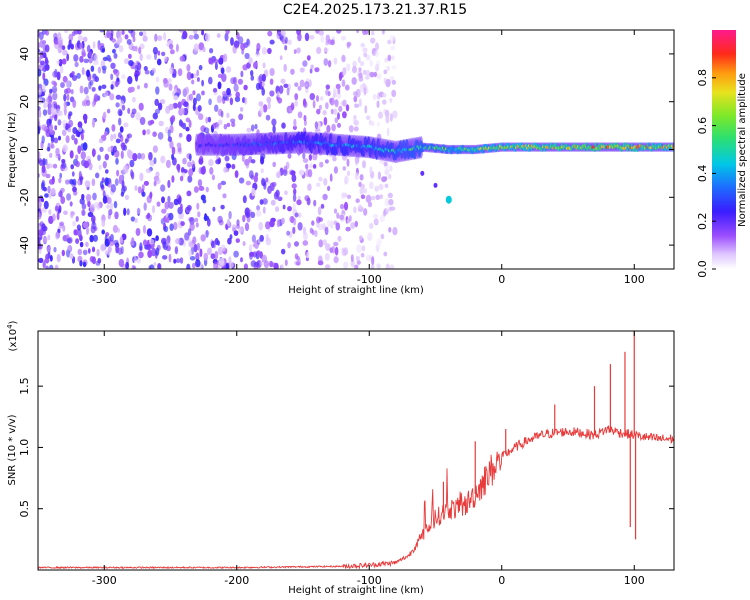 The height and width of the screenshot is (600, 750). Describe the element at coordinates (634, 580) in the screenshot. I see `snr-x-tick-label: 100` at that location.